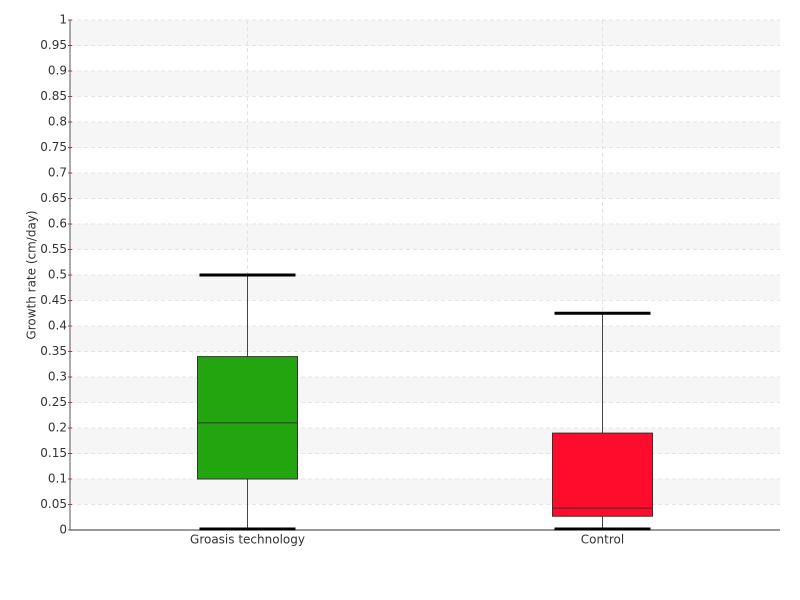 The width and height of the screenshot is (800, 600). Describe the element at coordinates (602, 540) in the screenshot. I see `x-tick-label: Control` at that location.